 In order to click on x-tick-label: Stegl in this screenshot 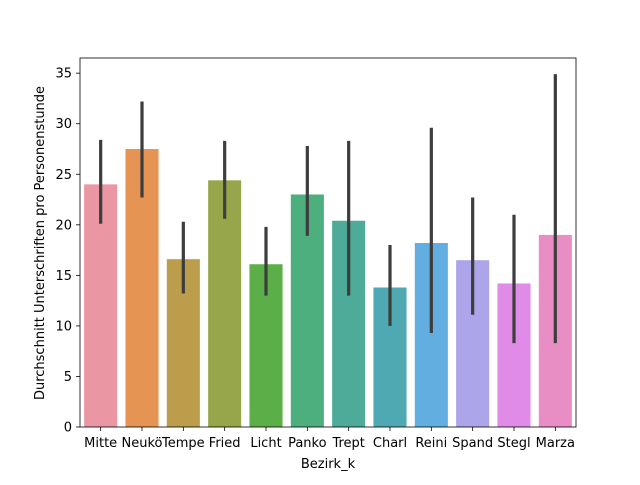, I will do `click(513, 443)`.